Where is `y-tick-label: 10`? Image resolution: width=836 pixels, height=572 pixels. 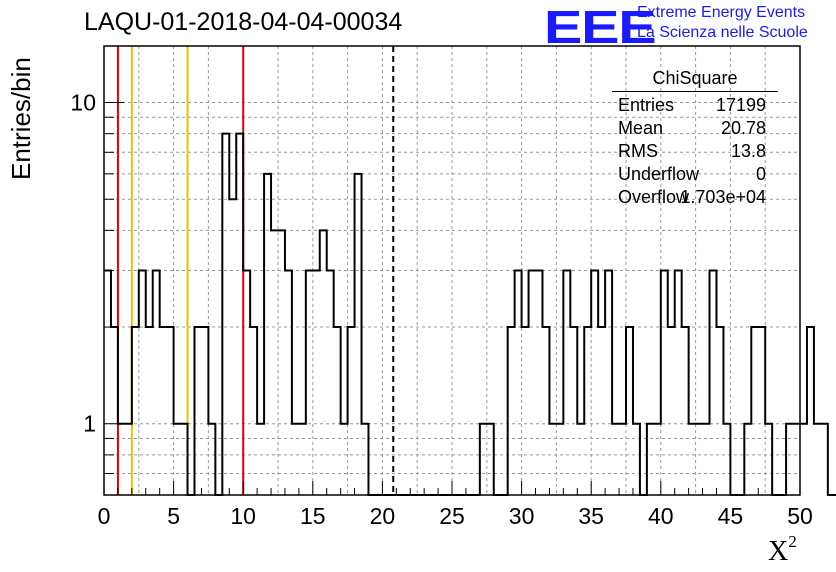 y-tick-label: 10 is located at coordinates (83, 103).